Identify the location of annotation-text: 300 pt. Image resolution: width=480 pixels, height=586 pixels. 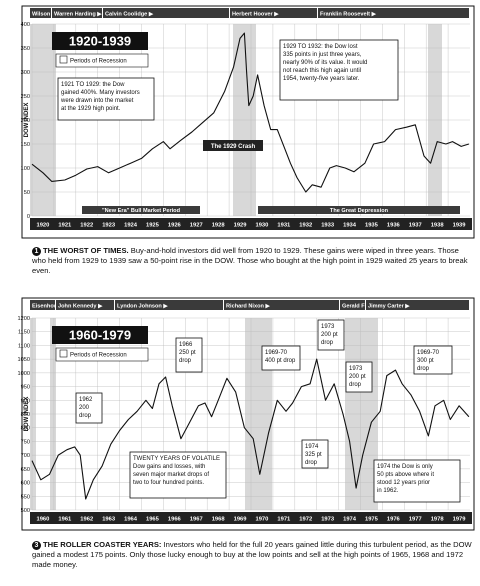
(425, 361).